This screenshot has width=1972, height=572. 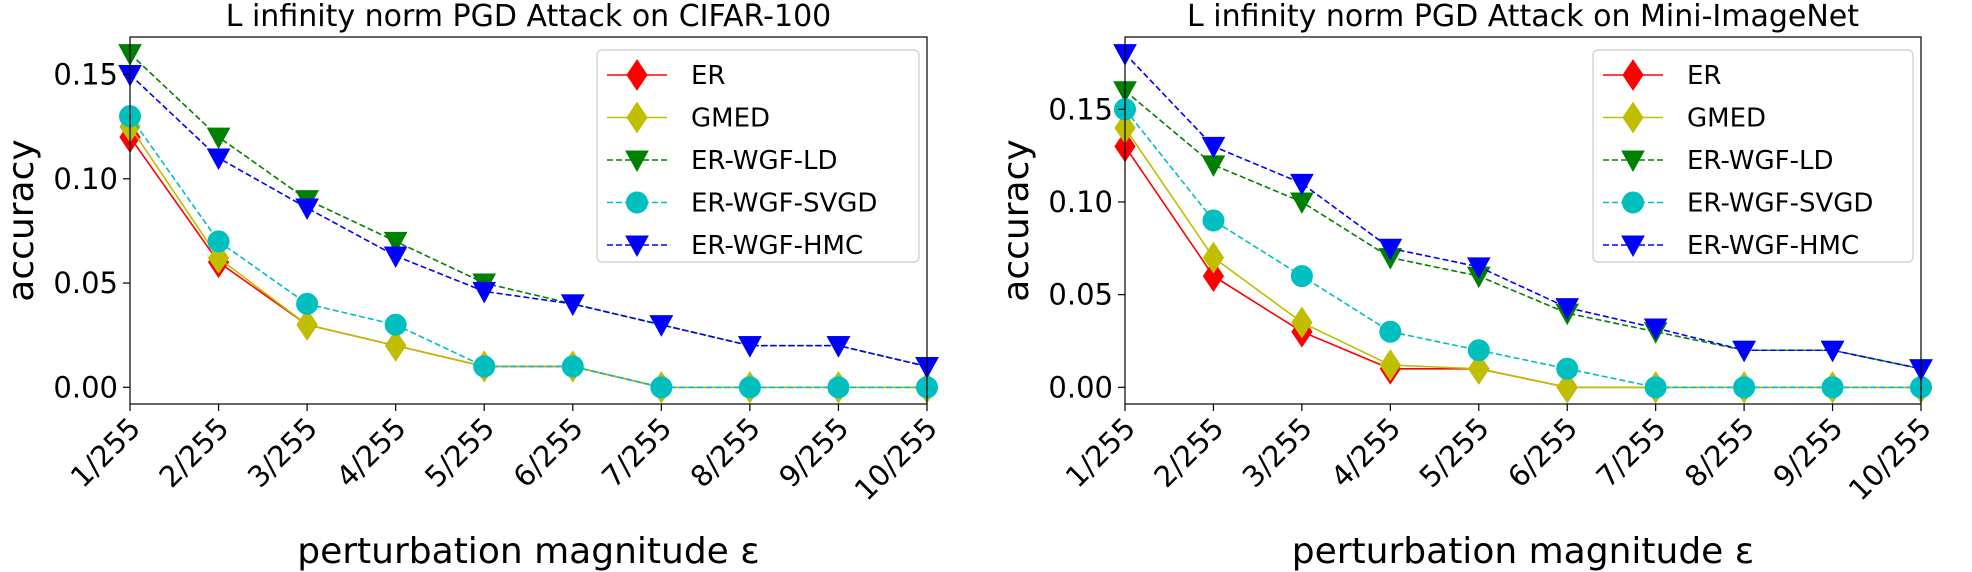 What do you see at coordinates (813, 452) in the screenshot?
I see `x-tick-label: 9/255` at bounding box center [813, 452].